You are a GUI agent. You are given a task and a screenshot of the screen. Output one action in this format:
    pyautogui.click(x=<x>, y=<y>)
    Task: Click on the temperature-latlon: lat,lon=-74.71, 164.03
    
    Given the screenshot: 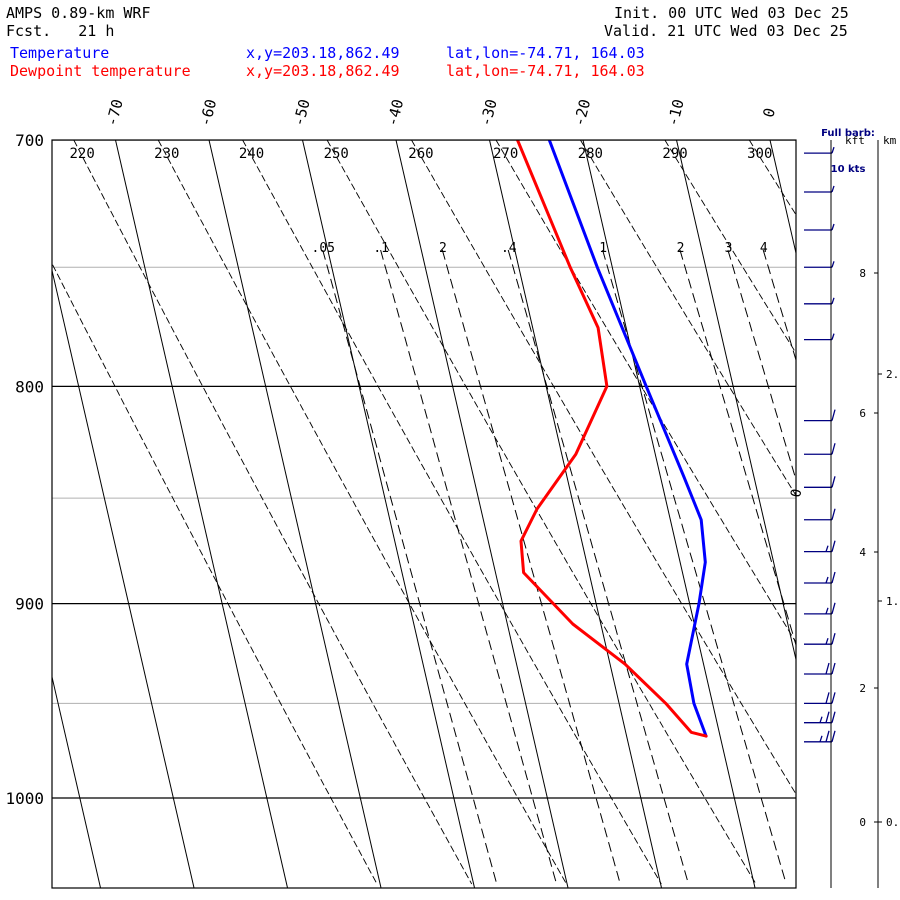 What is the action you would take?
    pyautogui.click(x=545, y=53)
    